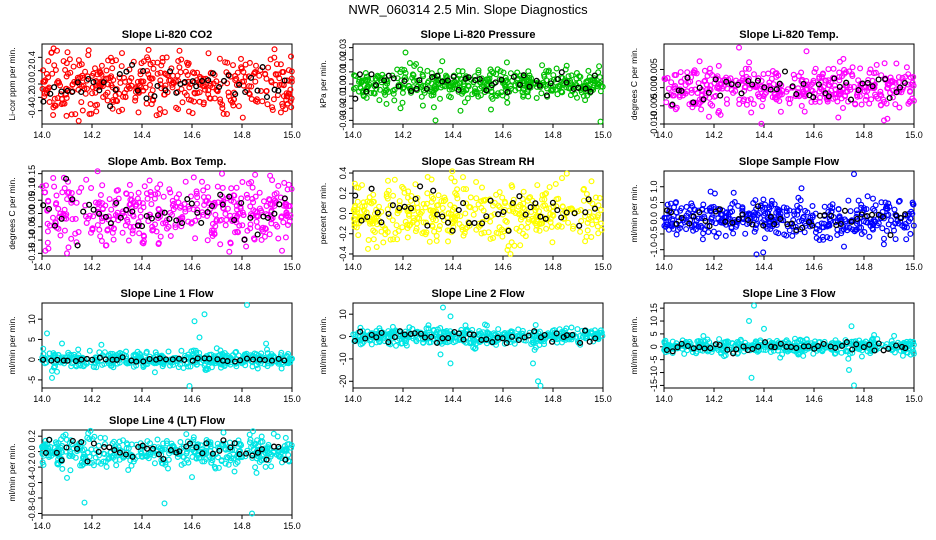  What do you see at coordinates (654, 218) in the screenshot?
I see `y-tick-label: 0.0` at bounding box center [654, 218].